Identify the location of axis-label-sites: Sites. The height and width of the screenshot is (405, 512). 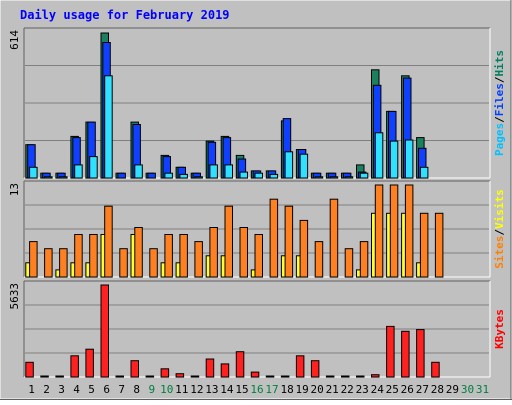
(499, 252).